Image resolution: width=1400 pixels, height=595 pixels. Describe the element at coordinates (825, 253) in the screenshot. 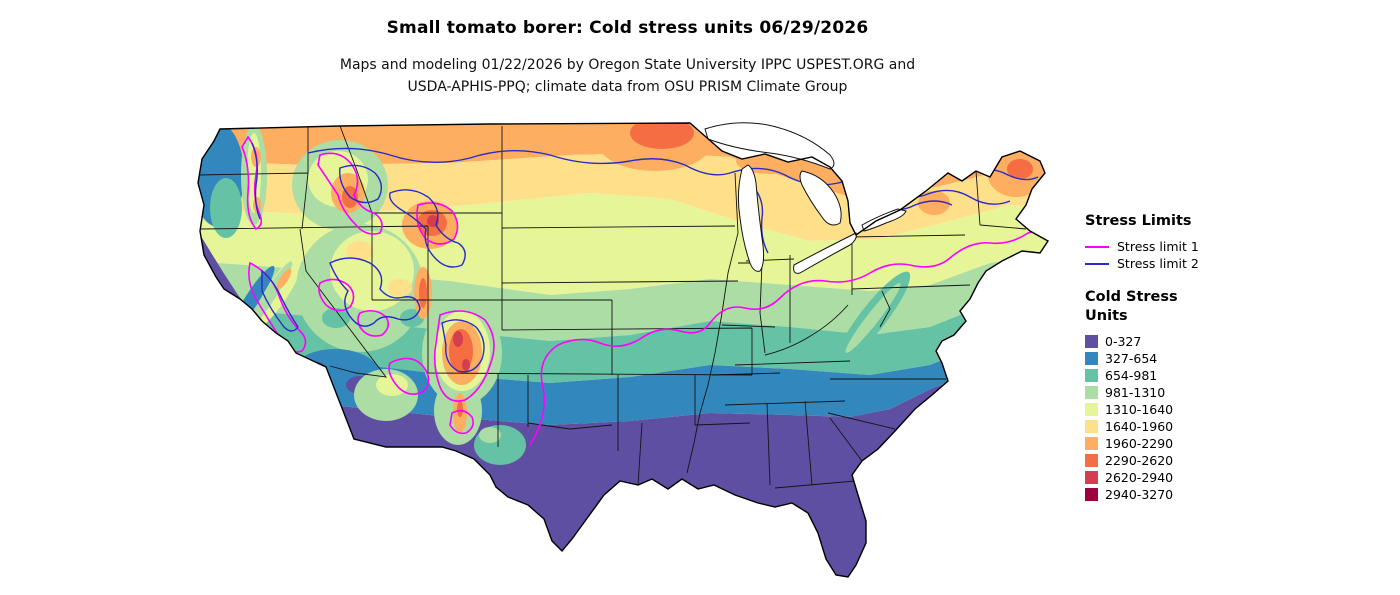

I see `lake-erie` at that location.